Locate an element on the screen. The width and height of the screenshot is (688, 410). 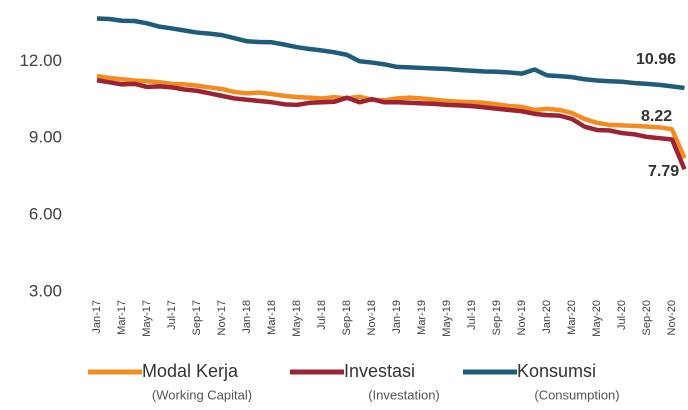
legend-sublabel: (Consumption) is located at coordinates (576, 394).